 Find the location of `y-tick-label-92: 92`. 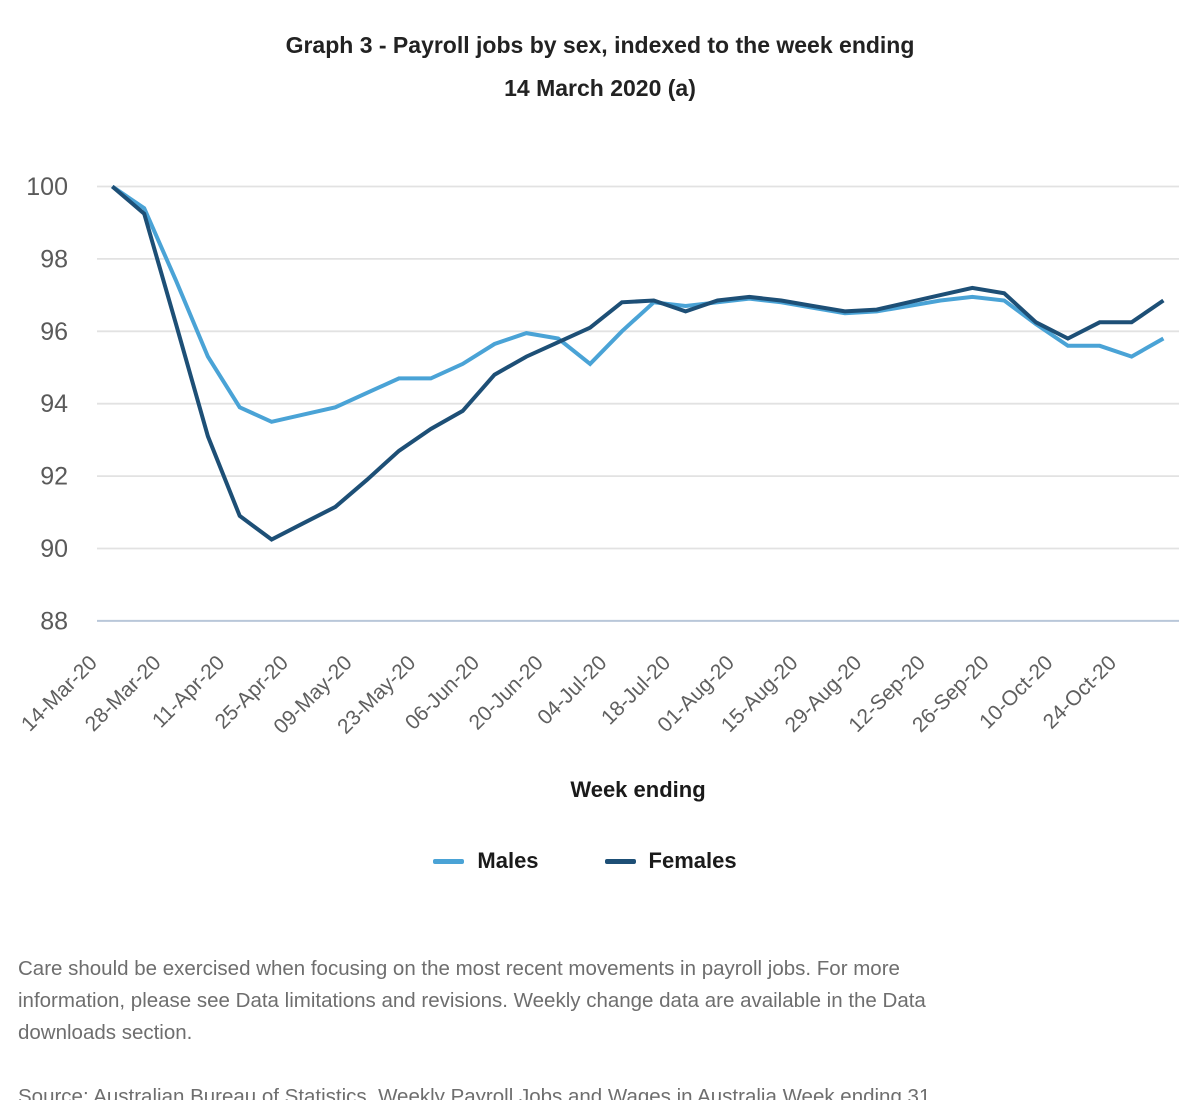

y-tick-label-92: 92 is located at coordinates (54, 477).